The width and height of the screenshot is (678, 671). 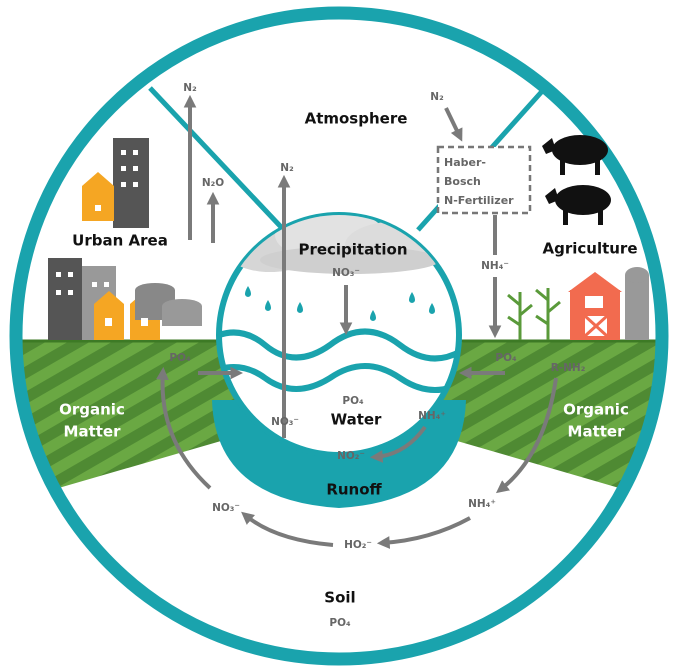 I want to click on chem-label: N₂O, so click(x=213, y=183).